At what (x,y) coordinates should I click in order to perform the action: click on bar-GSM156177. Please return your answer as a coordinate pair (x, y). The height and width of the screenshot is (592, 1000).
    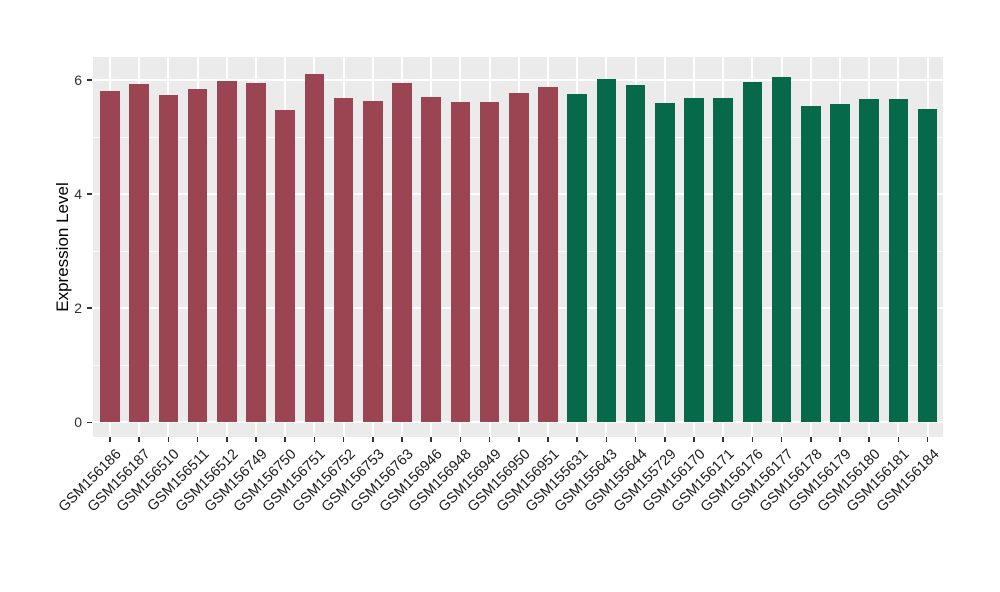
    Looking at the image, I should click on (781, 249).